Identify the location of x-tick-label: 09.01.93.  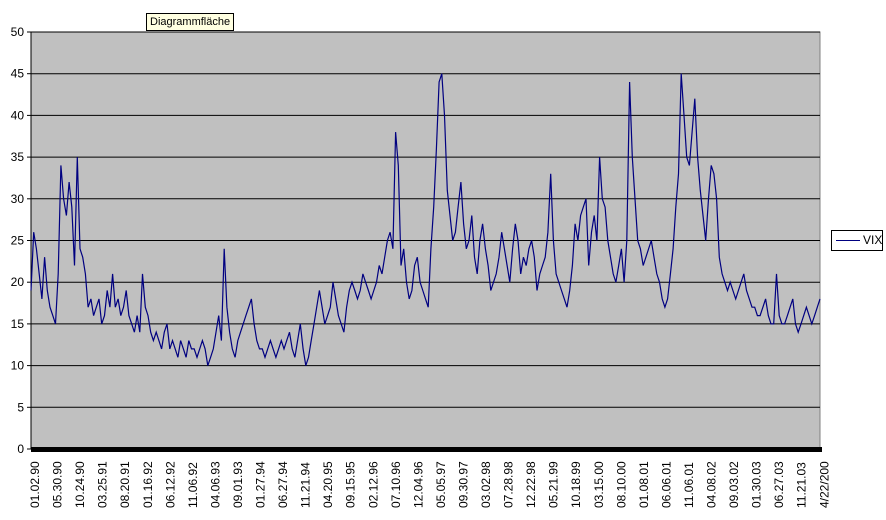
(238, 484).